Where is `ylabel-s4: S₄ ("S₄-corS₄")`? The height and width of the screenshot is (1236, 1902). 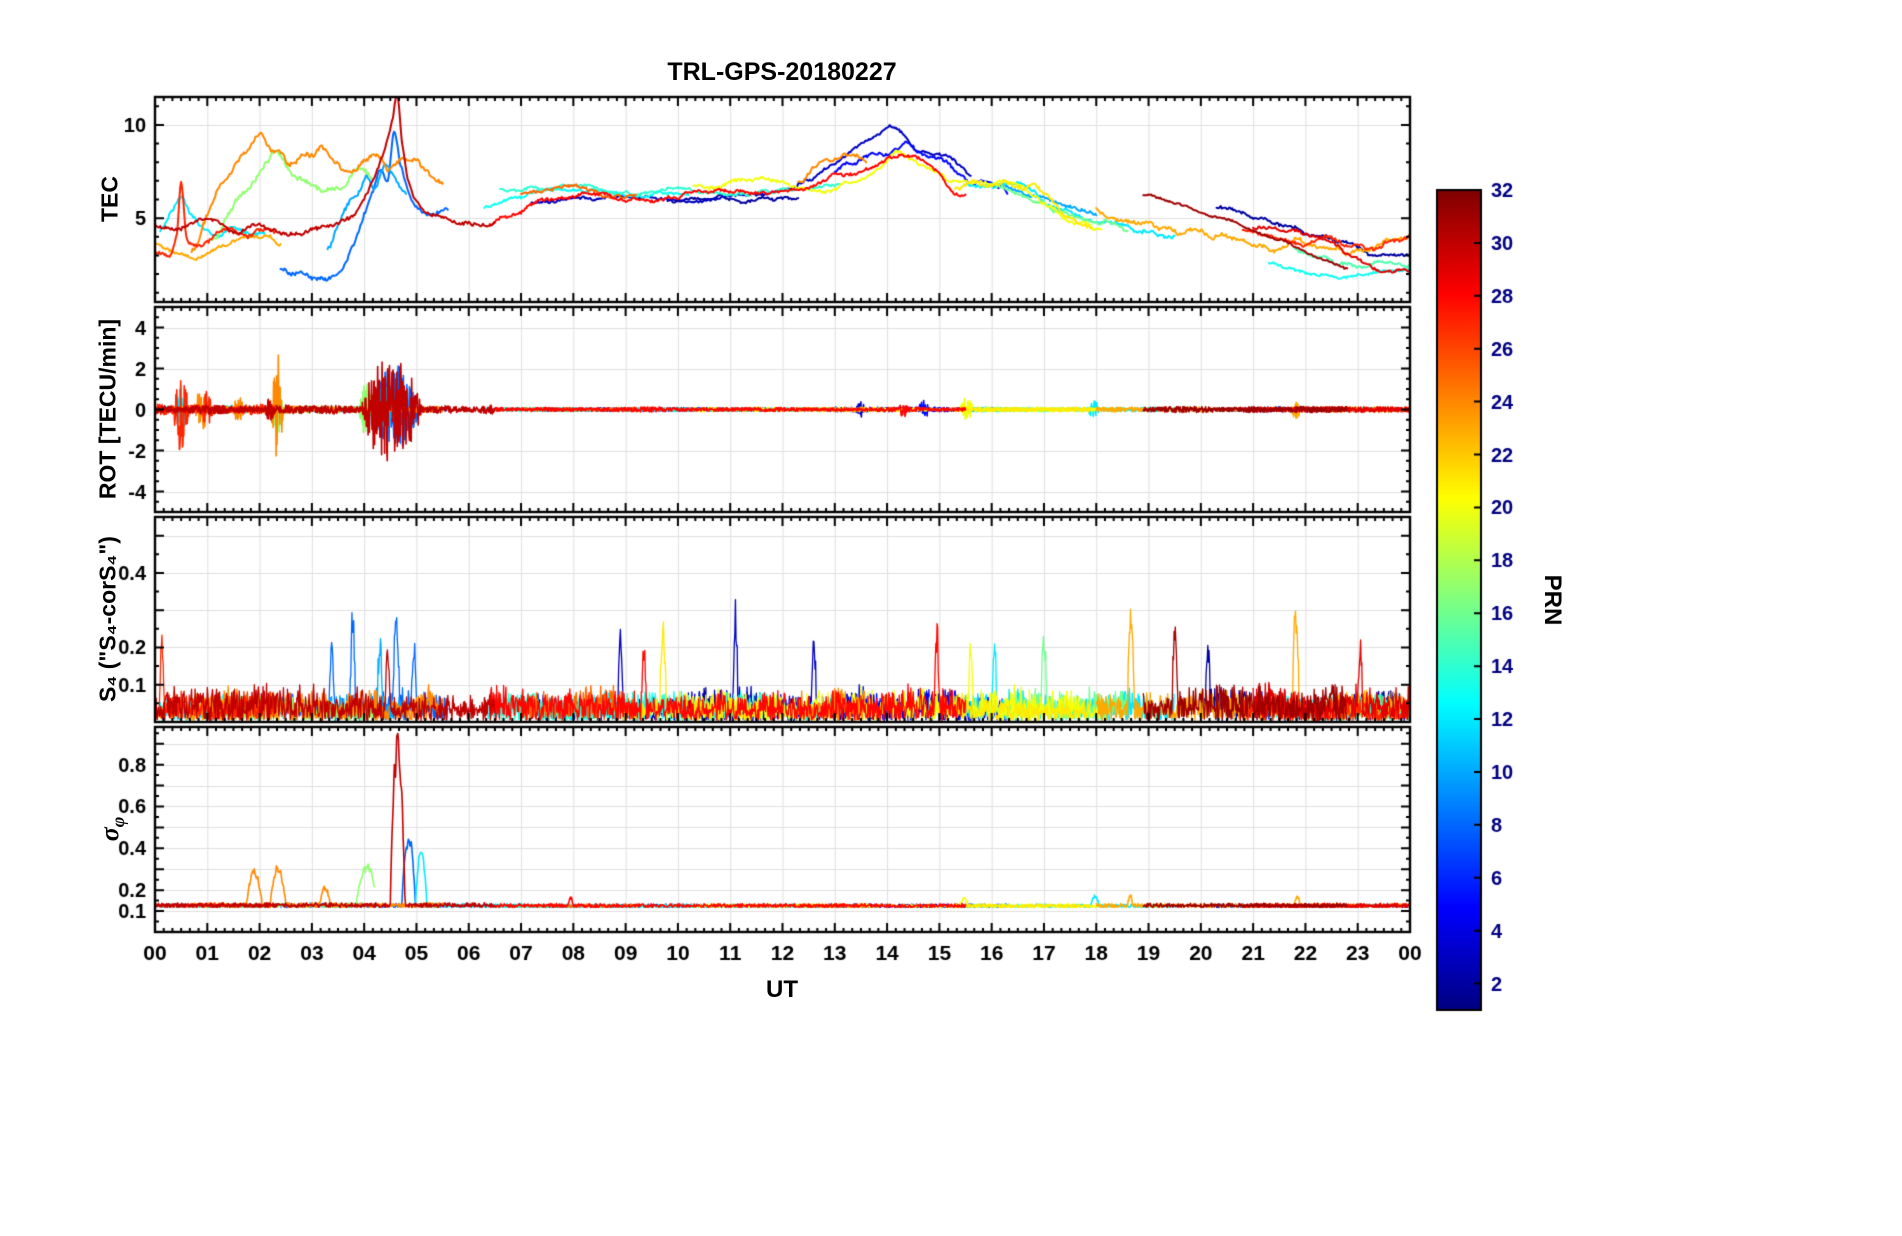
ylabel-s4: S₄ ("S₄-corS₄") is located at coordinates (107, 619).